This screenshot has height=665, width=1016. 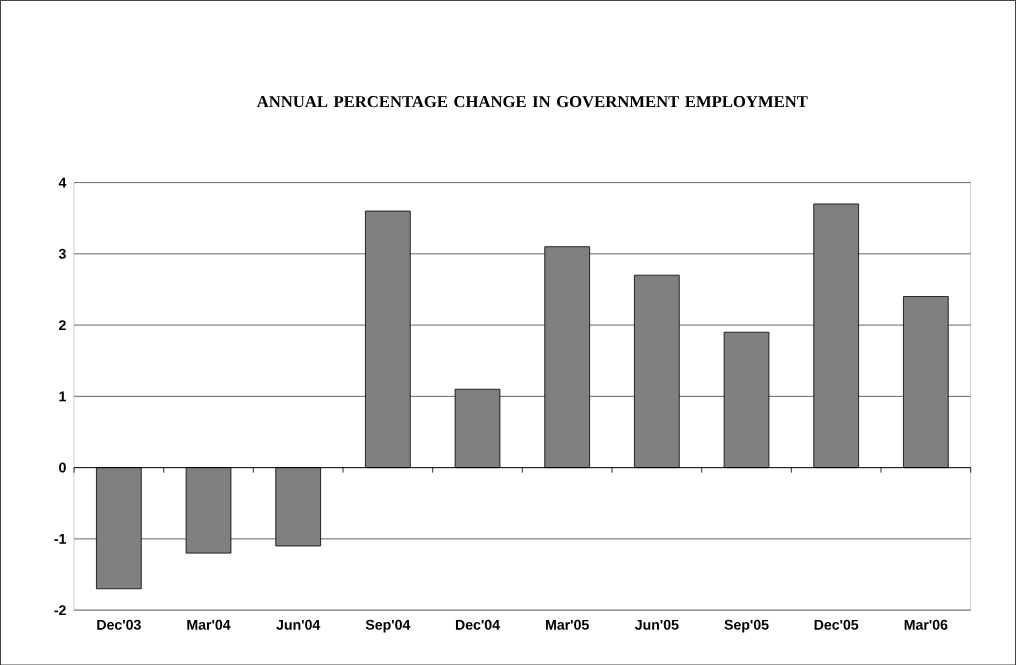 What do you see at coordinates (209, 624) in the screenshot?
I see `x-tick-label: Mar'04` at bounding box center [209, 624].